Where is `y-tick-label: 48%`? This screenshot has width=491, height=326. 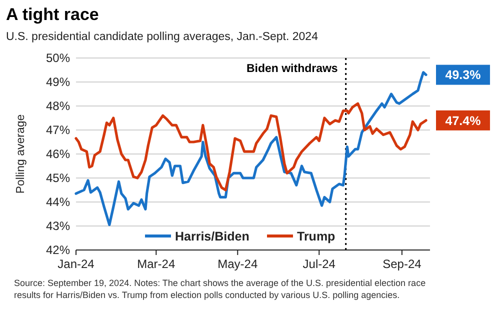 y-tick-label: 48% is located at coordinates (58, 106).